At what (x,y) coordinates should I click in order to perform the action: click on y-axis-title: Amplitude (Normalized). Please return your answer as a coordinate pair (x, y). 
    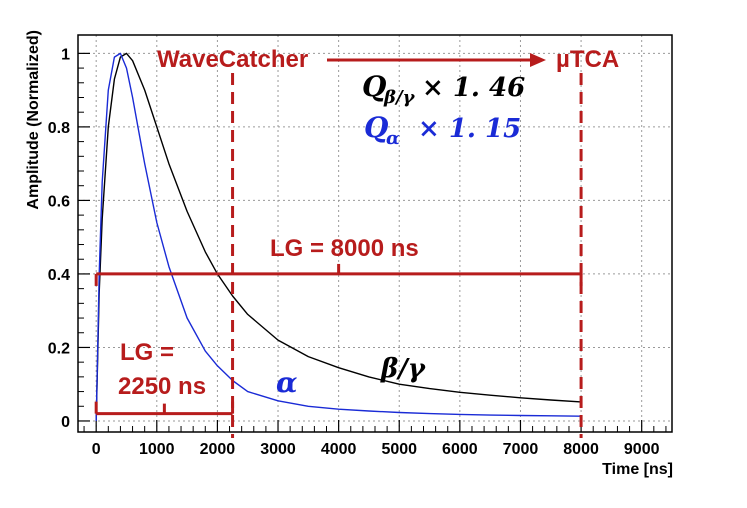
    Looking at the image, I should click on (33, 120).